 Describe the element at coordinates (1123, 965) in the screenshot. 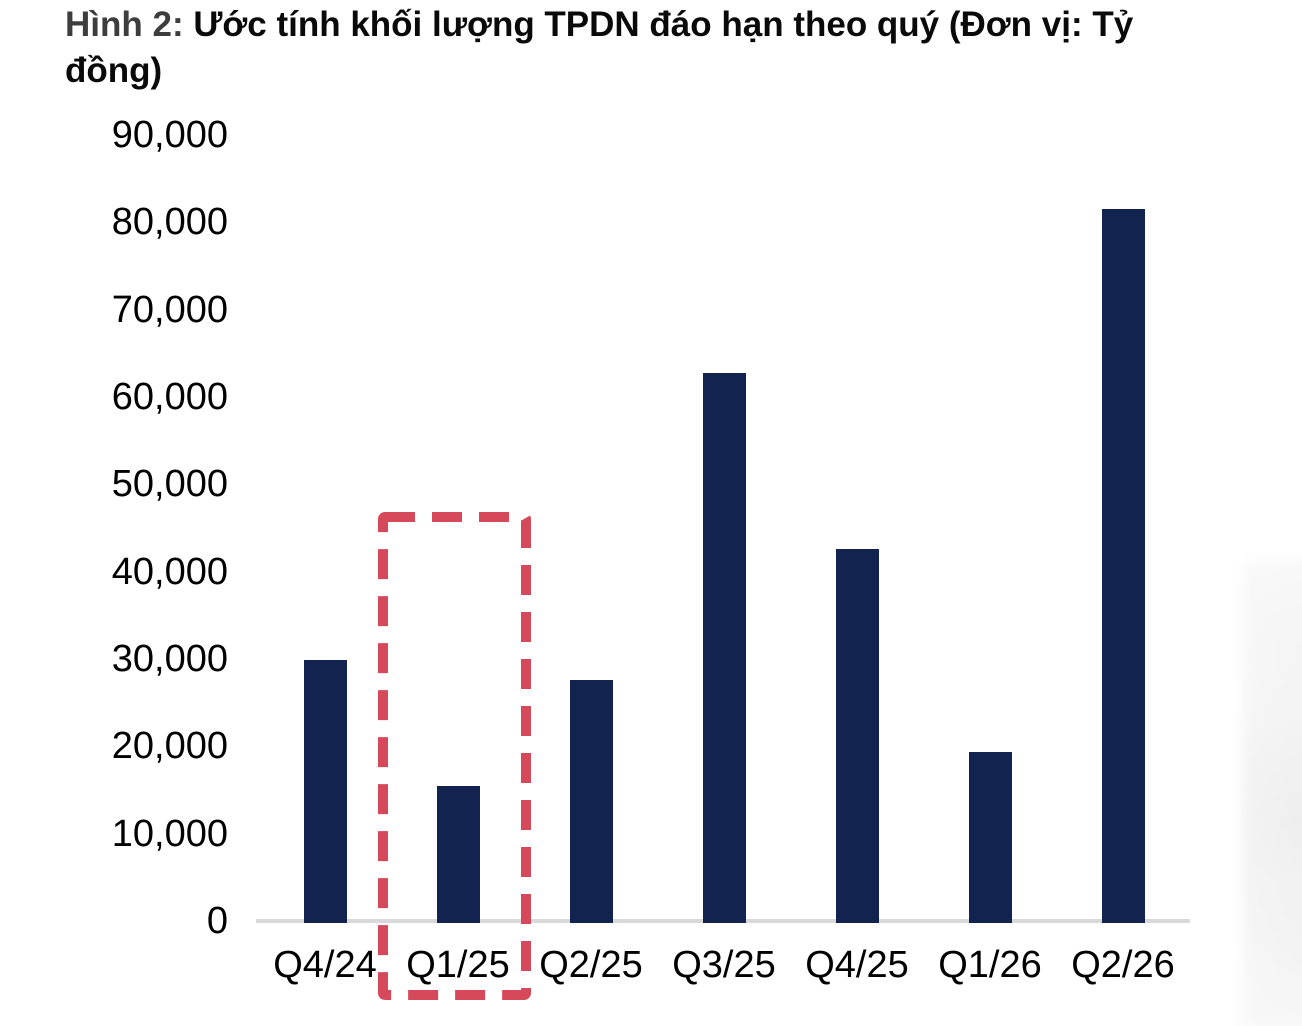

I see `x-axis-label-q2-26: Q2/26` at that location.